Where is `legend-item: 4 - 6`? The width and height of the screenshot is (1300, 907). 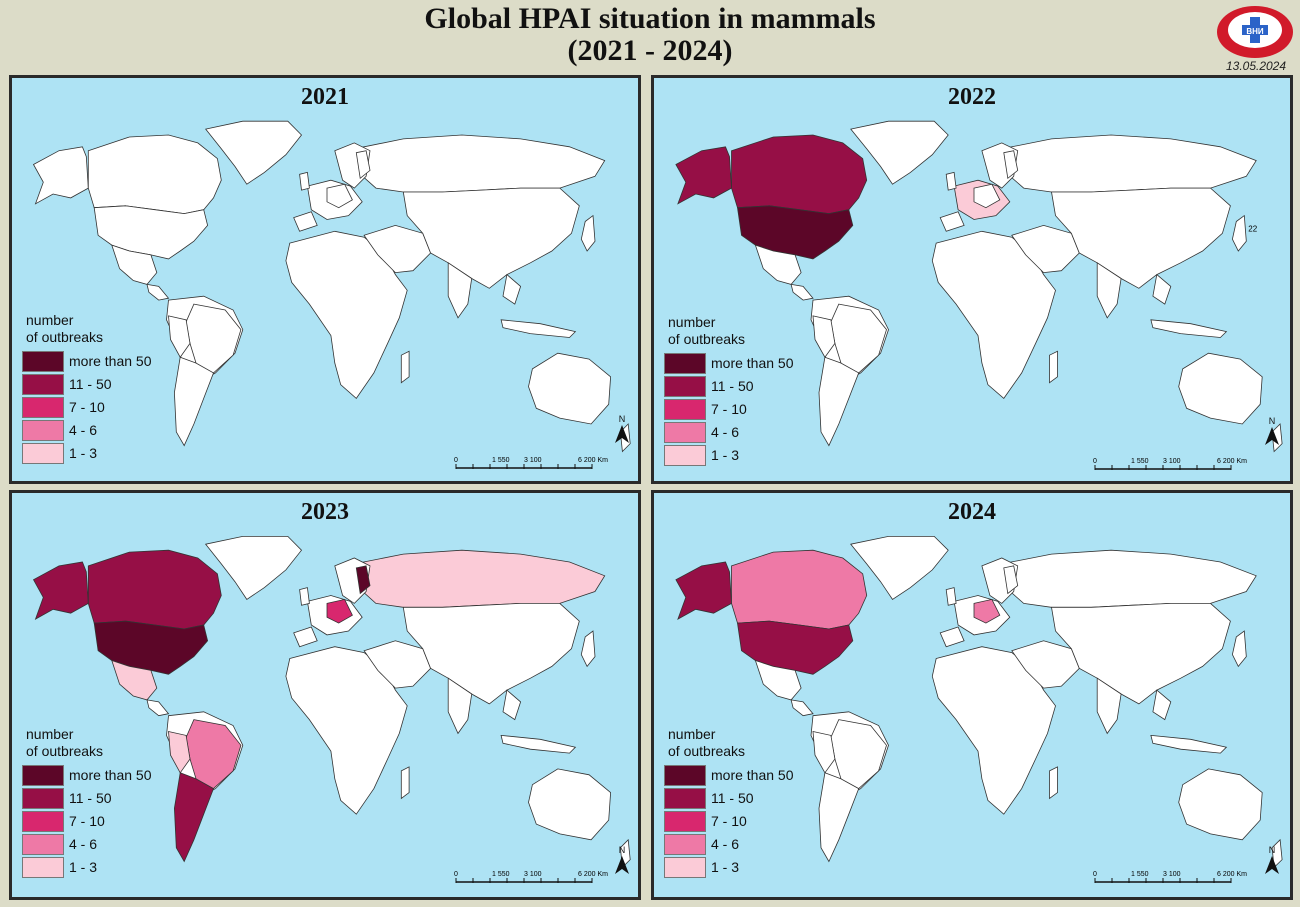
legend-item: 4 - 6 is located at coordinates (87, 844).